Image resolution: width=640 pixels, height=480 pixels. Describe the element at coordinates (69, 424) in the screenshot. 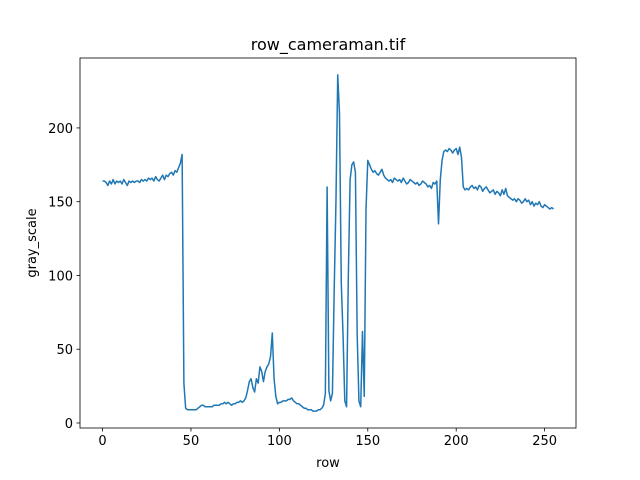

I see `y-tick-label: 0` at that location.